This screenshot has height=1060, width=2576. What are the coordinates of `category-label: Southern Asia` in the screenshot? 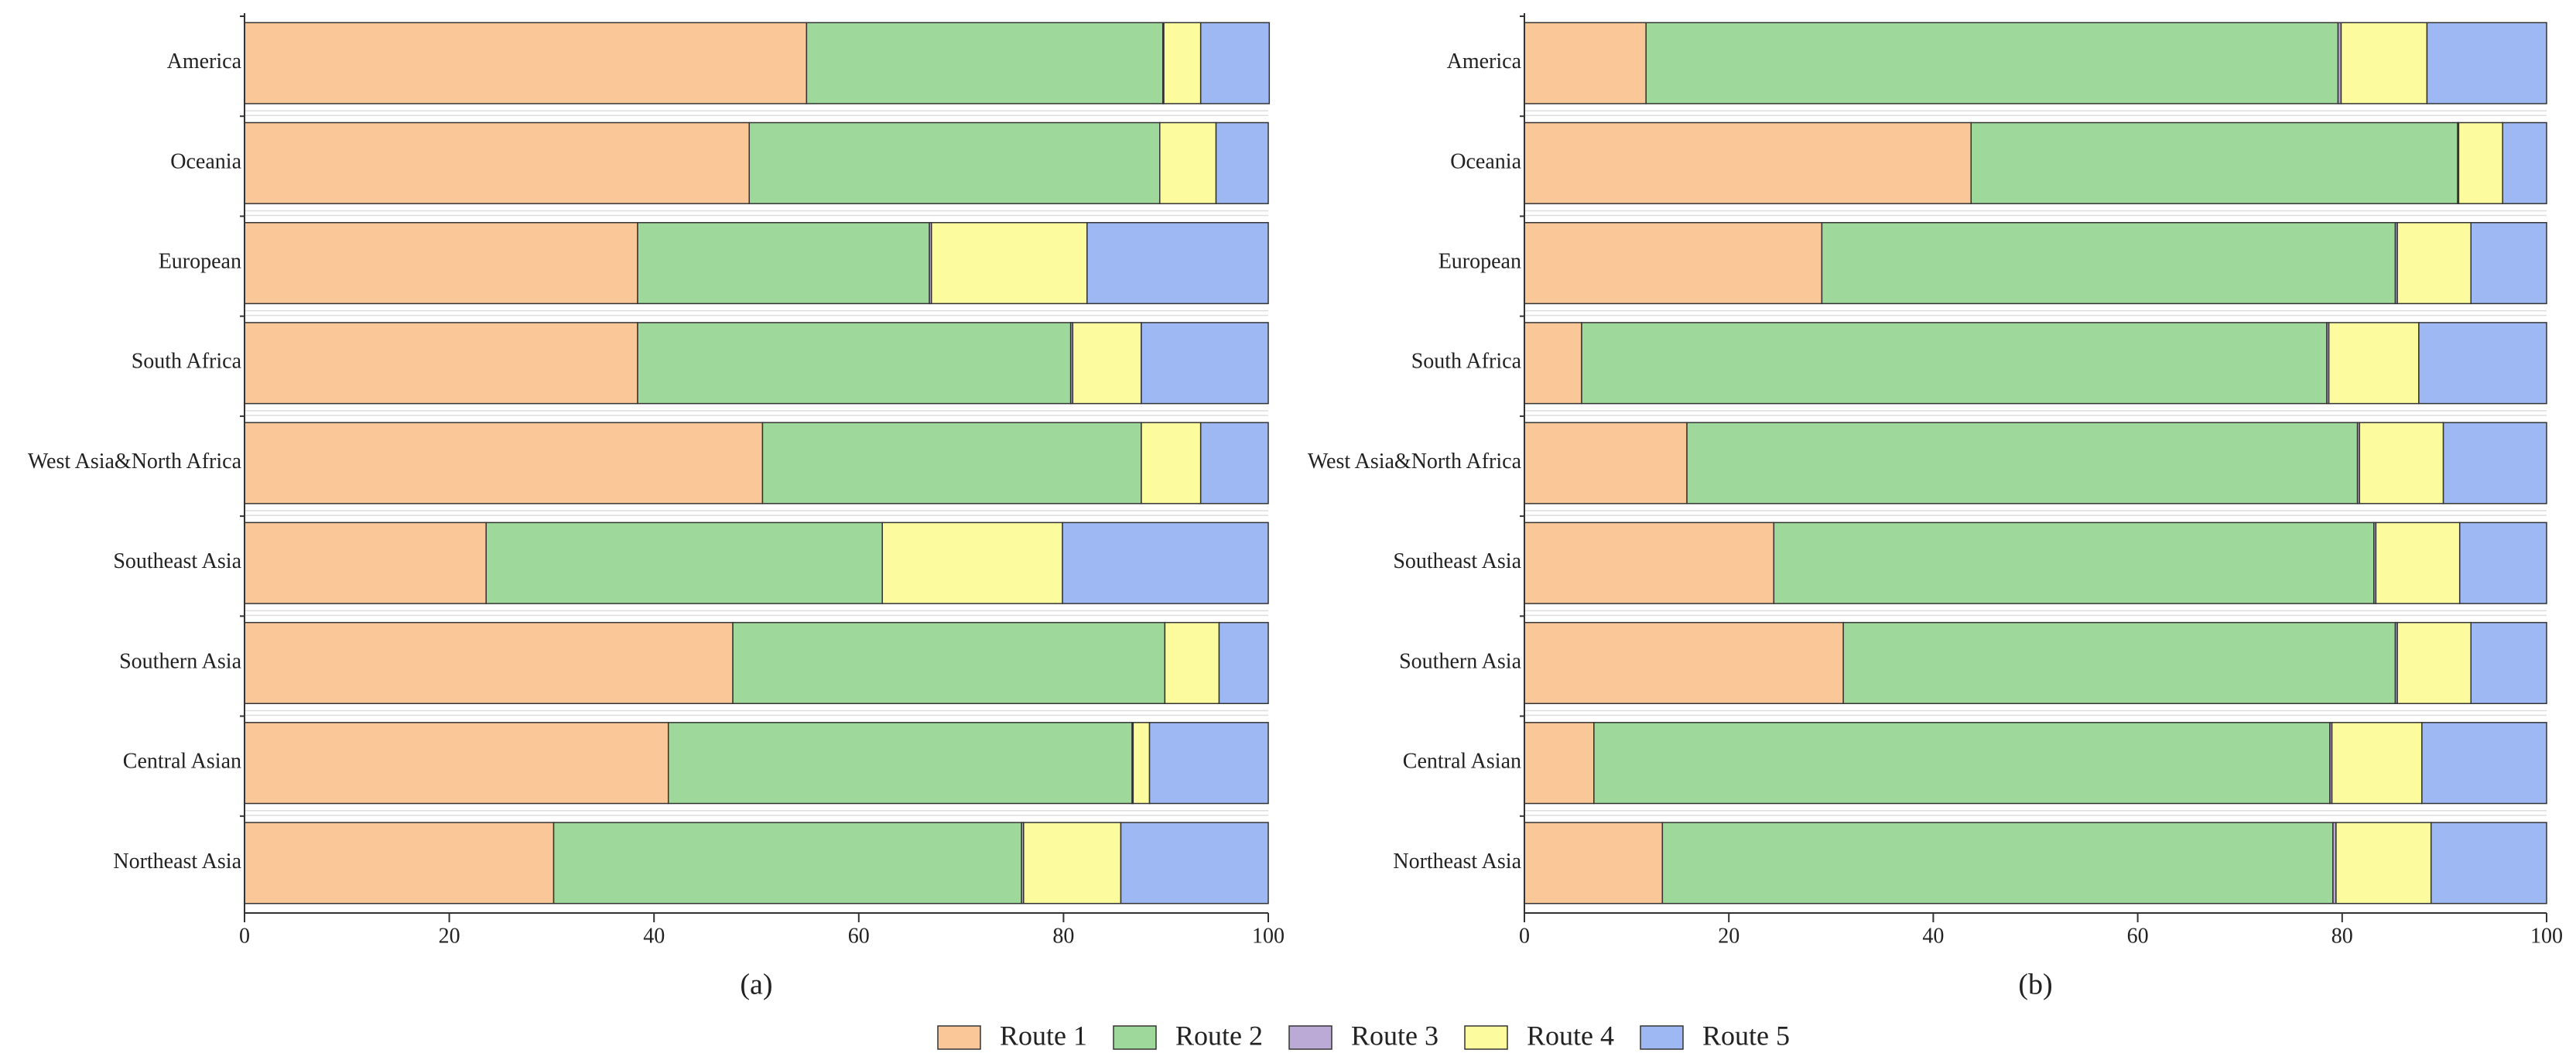 It's located at (180, 661).